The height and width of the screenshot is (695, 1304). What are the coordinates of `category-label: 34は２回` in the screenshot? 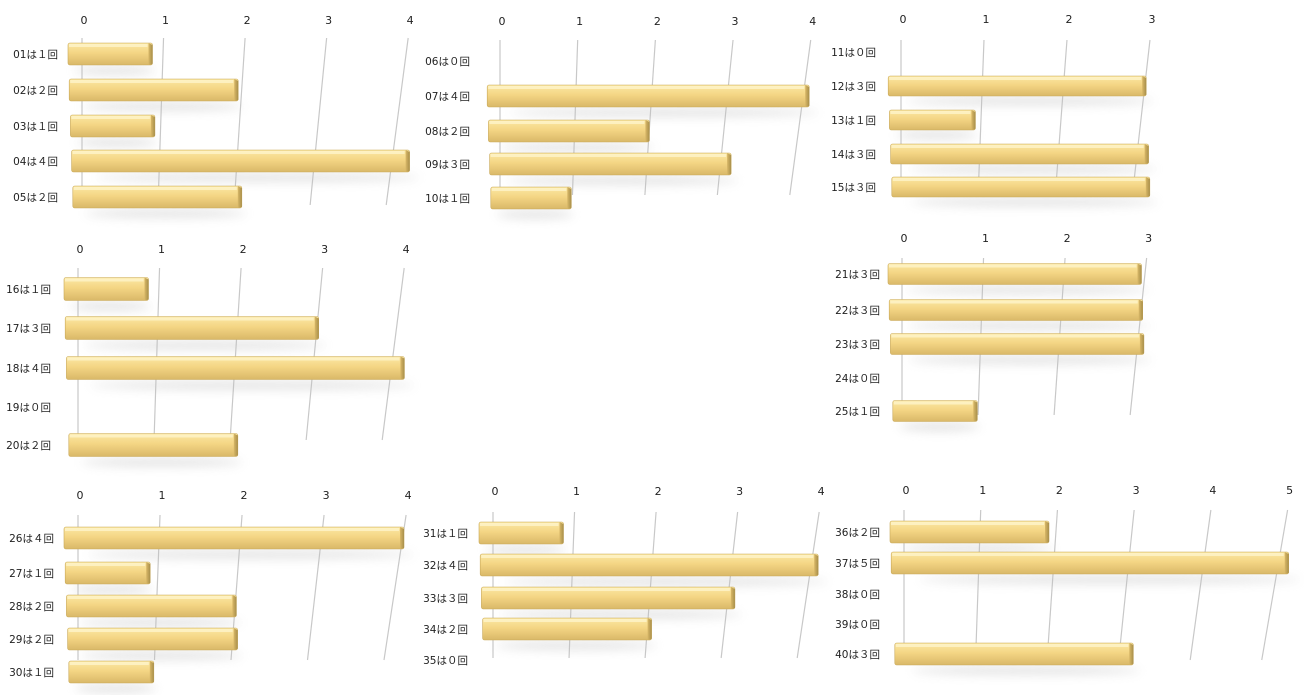 It's located at (445, 630).